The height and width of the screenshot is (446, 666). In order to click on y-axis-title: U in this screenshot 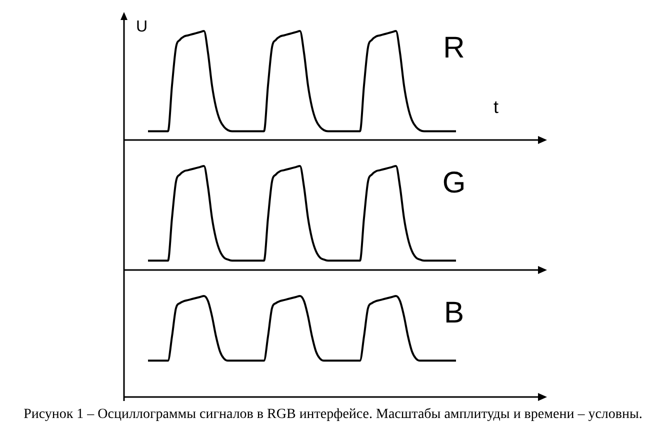, I will do `click(142, 27)`.